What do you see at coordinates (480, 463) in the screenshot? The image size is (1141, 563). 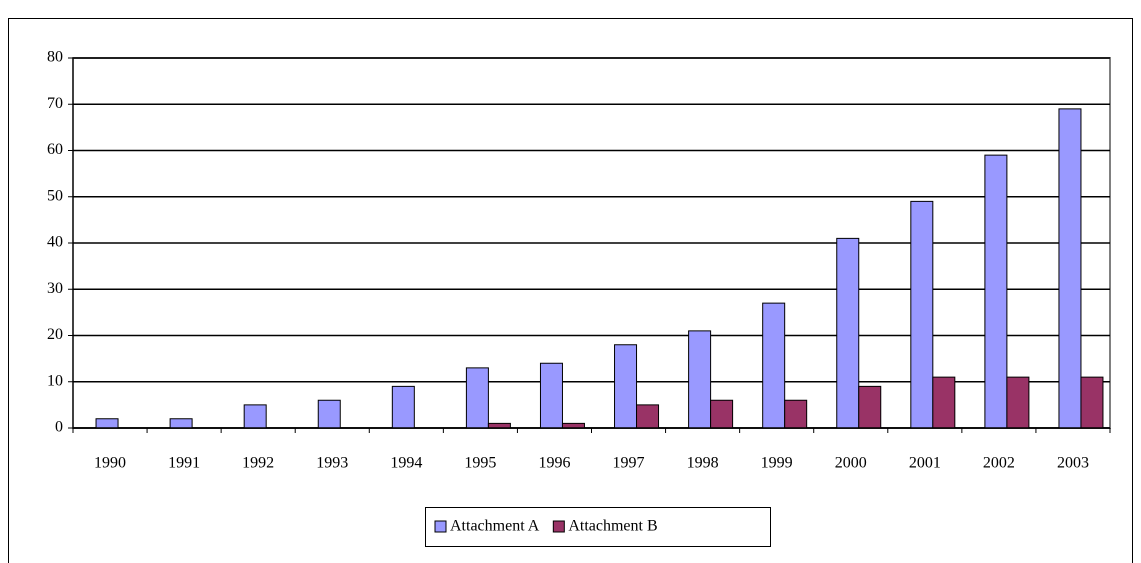 I see `x-tick-label: 1995` at bounding box center [480, 463].